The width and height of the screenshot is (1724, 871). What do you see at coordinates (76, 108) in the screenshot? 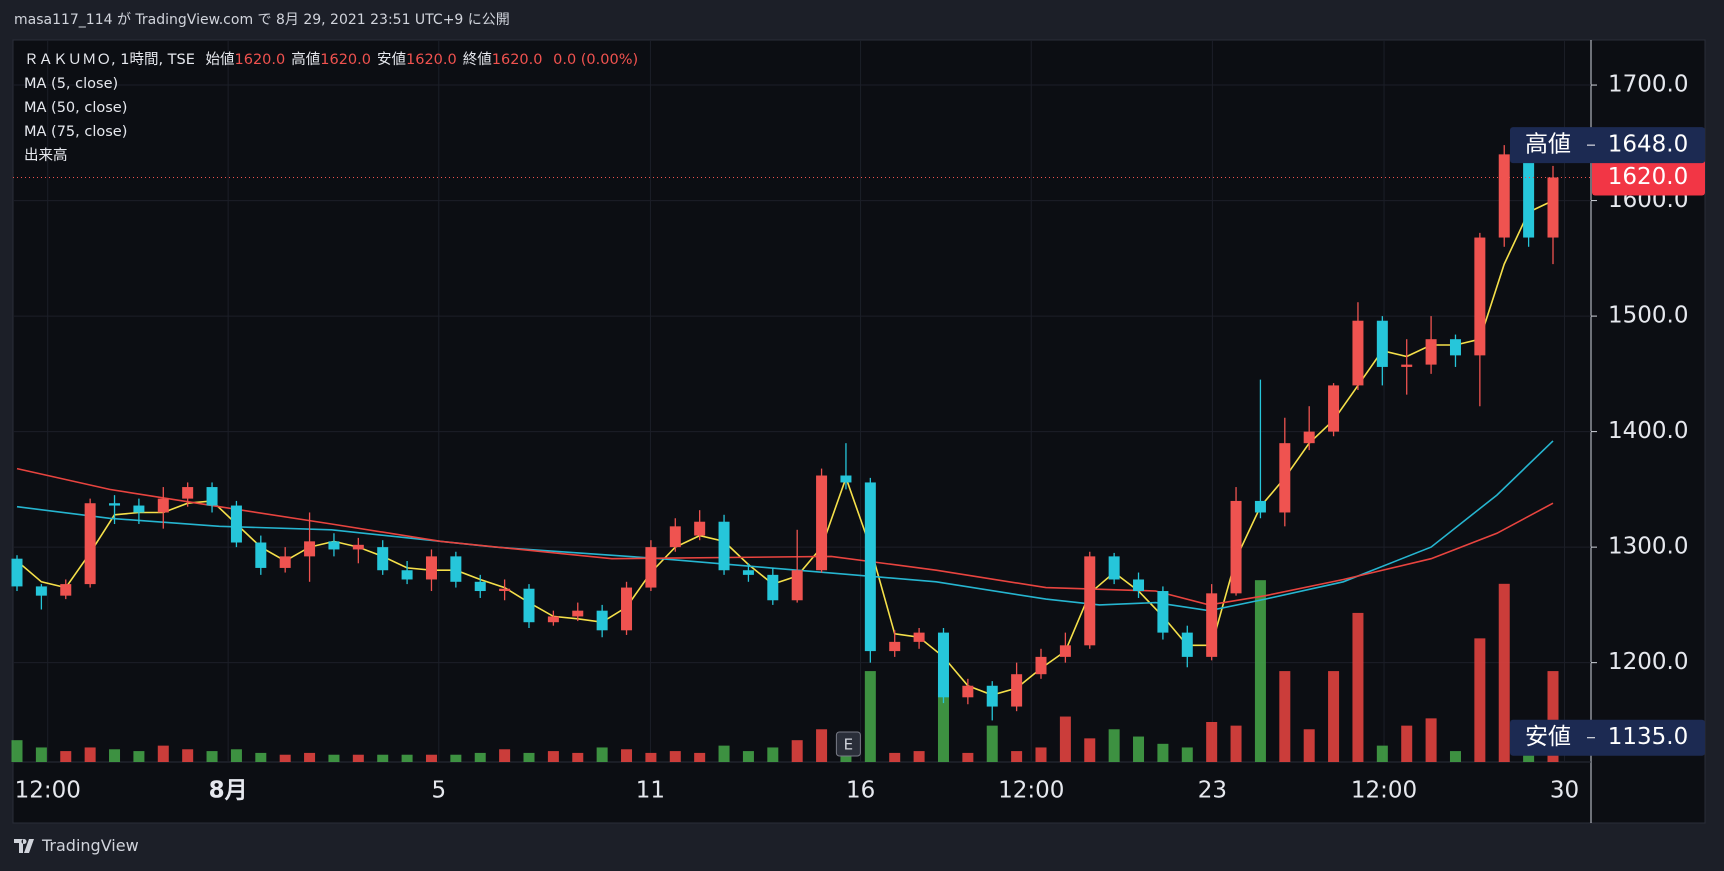
I see `legend-entry: MA (50, close)` at bounding box center [76, 108].